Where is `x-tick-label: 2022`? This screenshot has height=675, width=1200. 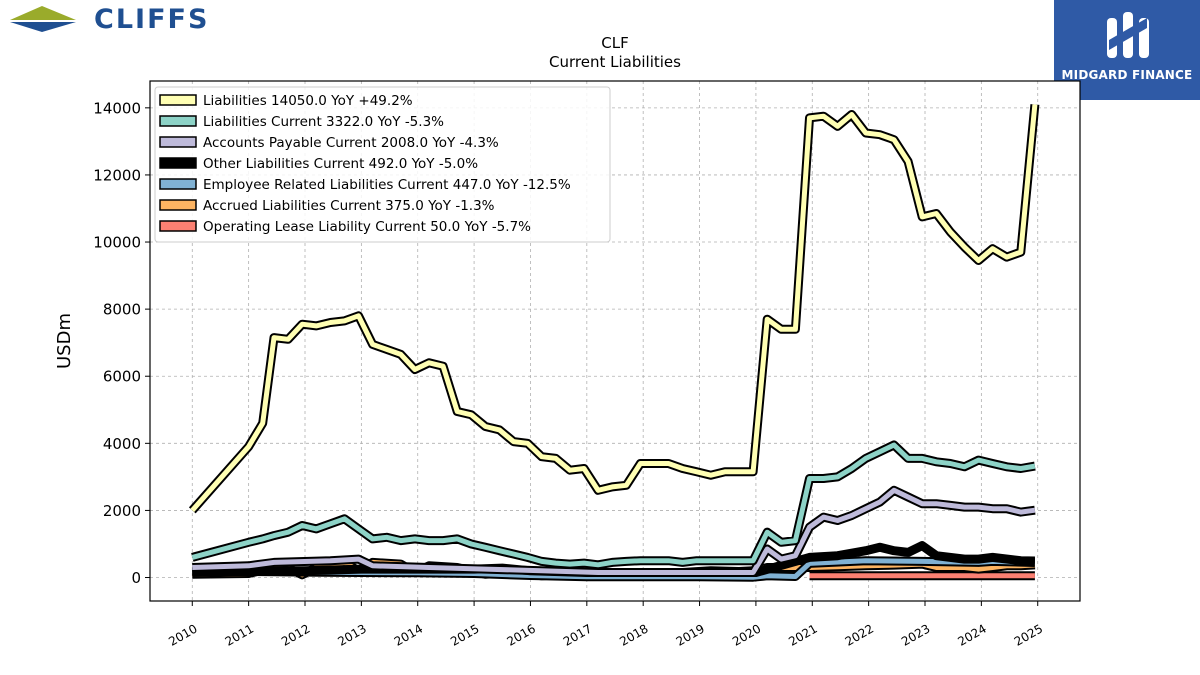 x-tick-label: 2022 is located at coordinates (859, 634).